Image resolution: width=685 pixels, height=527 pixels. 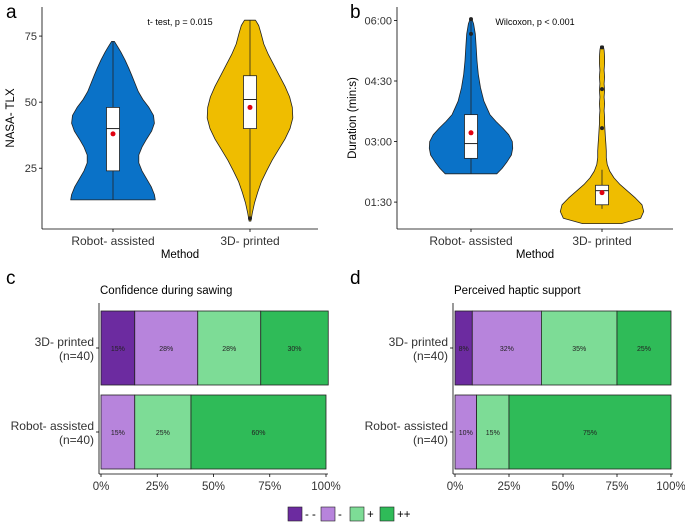 What do you see at coordinates (378, 203) in the screenshot?
I see `y-tick-label: 01:30` at bounding box center [378, 203].